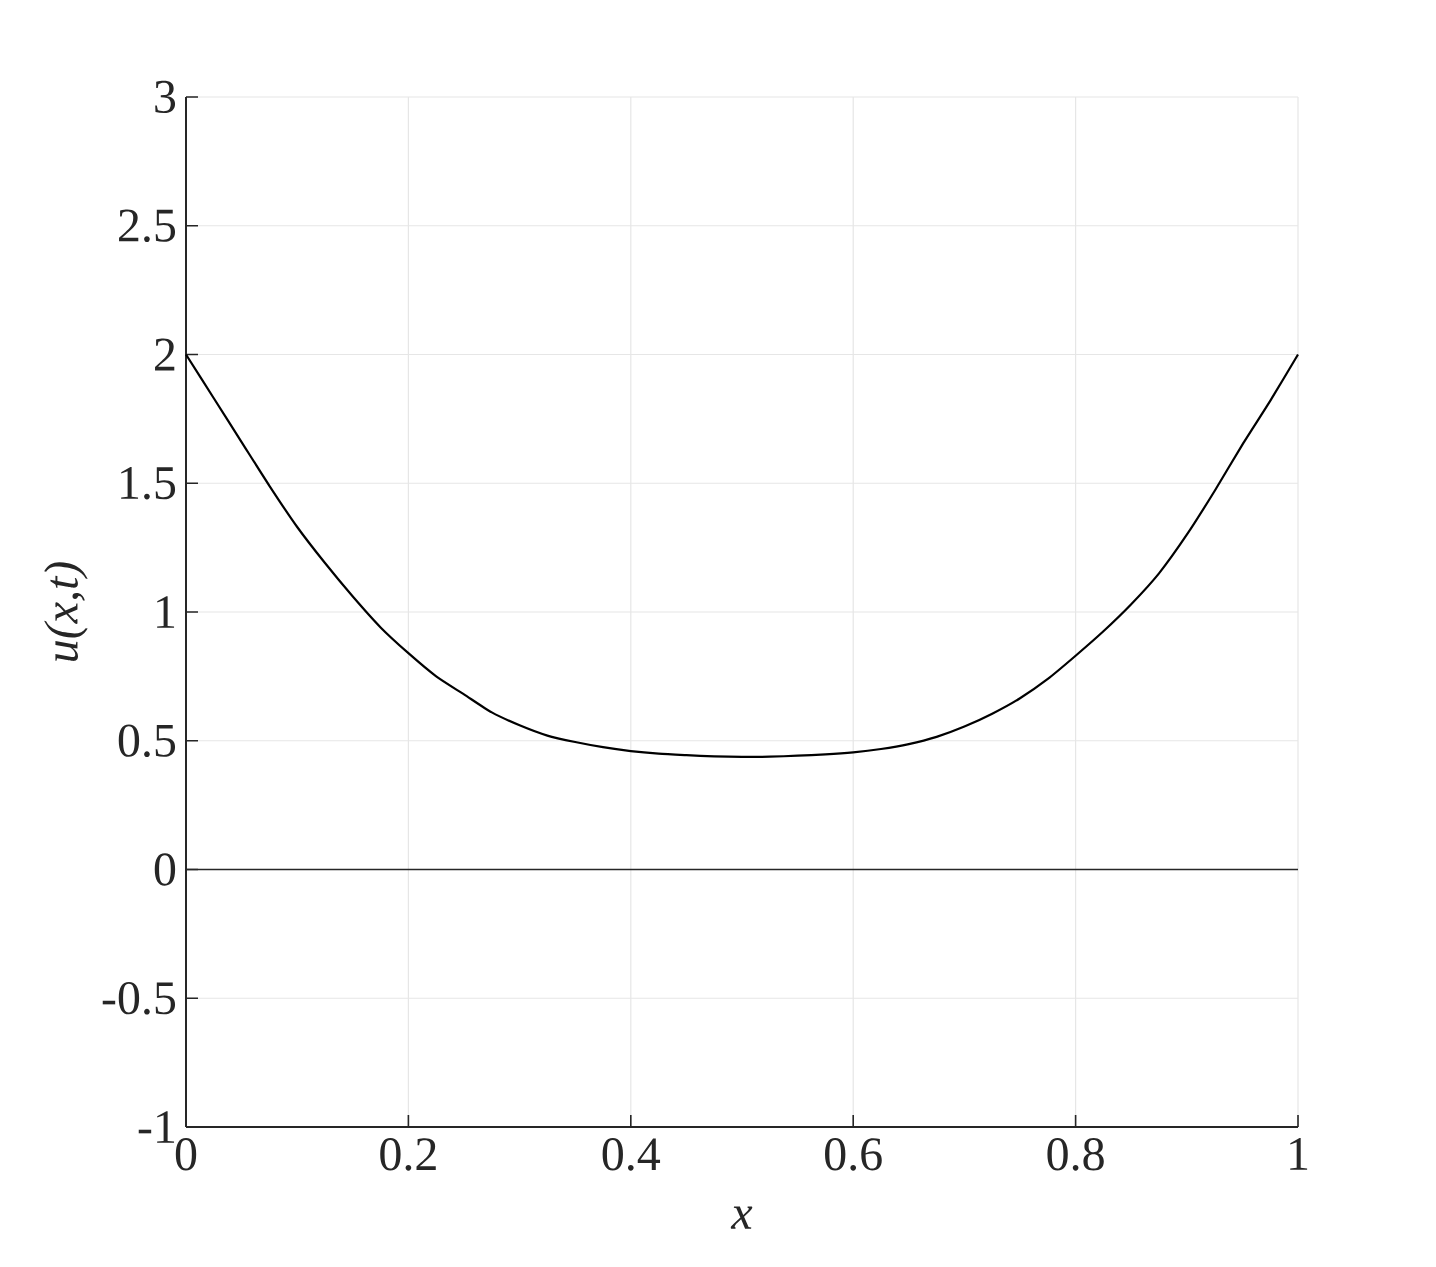  I want to click on y-tick-label: 3, so click(165, 97).